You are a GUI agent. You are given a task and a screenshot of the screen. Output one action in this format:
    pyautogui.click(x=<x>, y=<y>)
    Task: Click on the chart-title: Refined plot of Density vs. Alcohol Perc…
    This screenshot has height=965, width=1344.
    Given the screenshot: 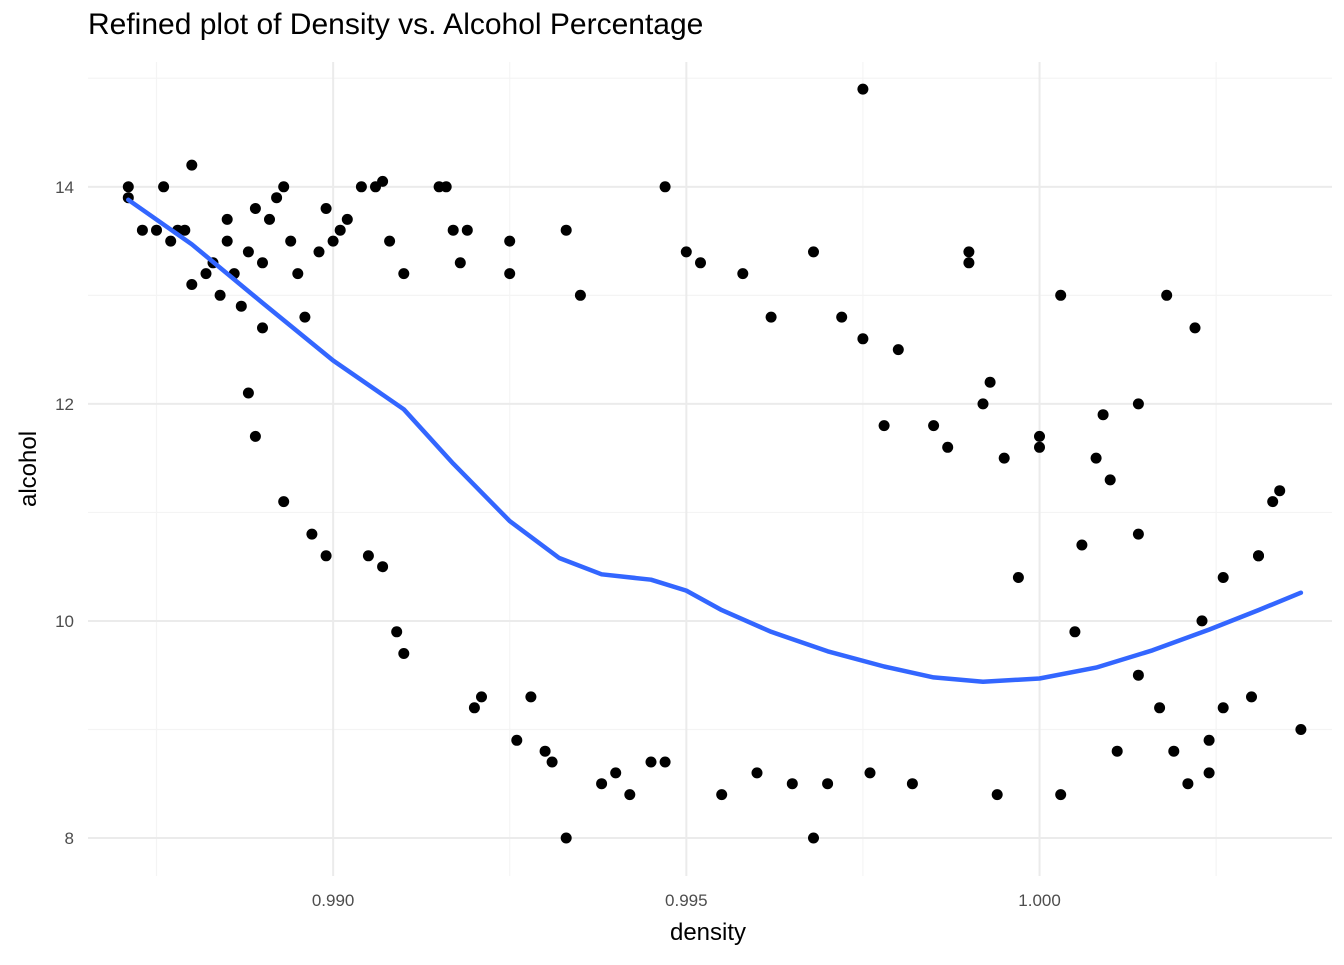 What is the action you would take?
    pyautogui.click(x=396, y=24)
    